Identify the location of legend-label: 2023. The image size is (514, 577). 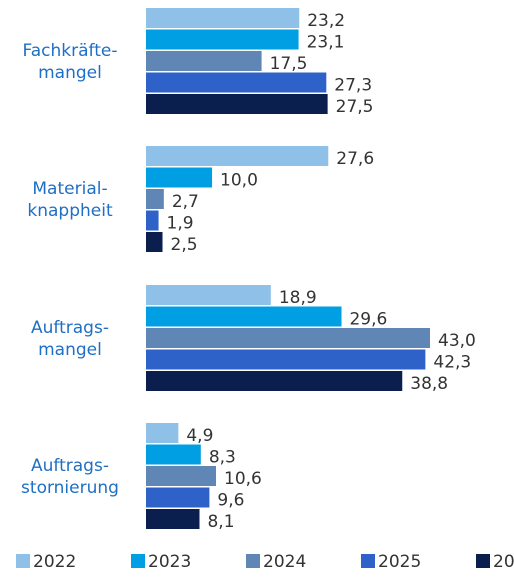
(169, 562).